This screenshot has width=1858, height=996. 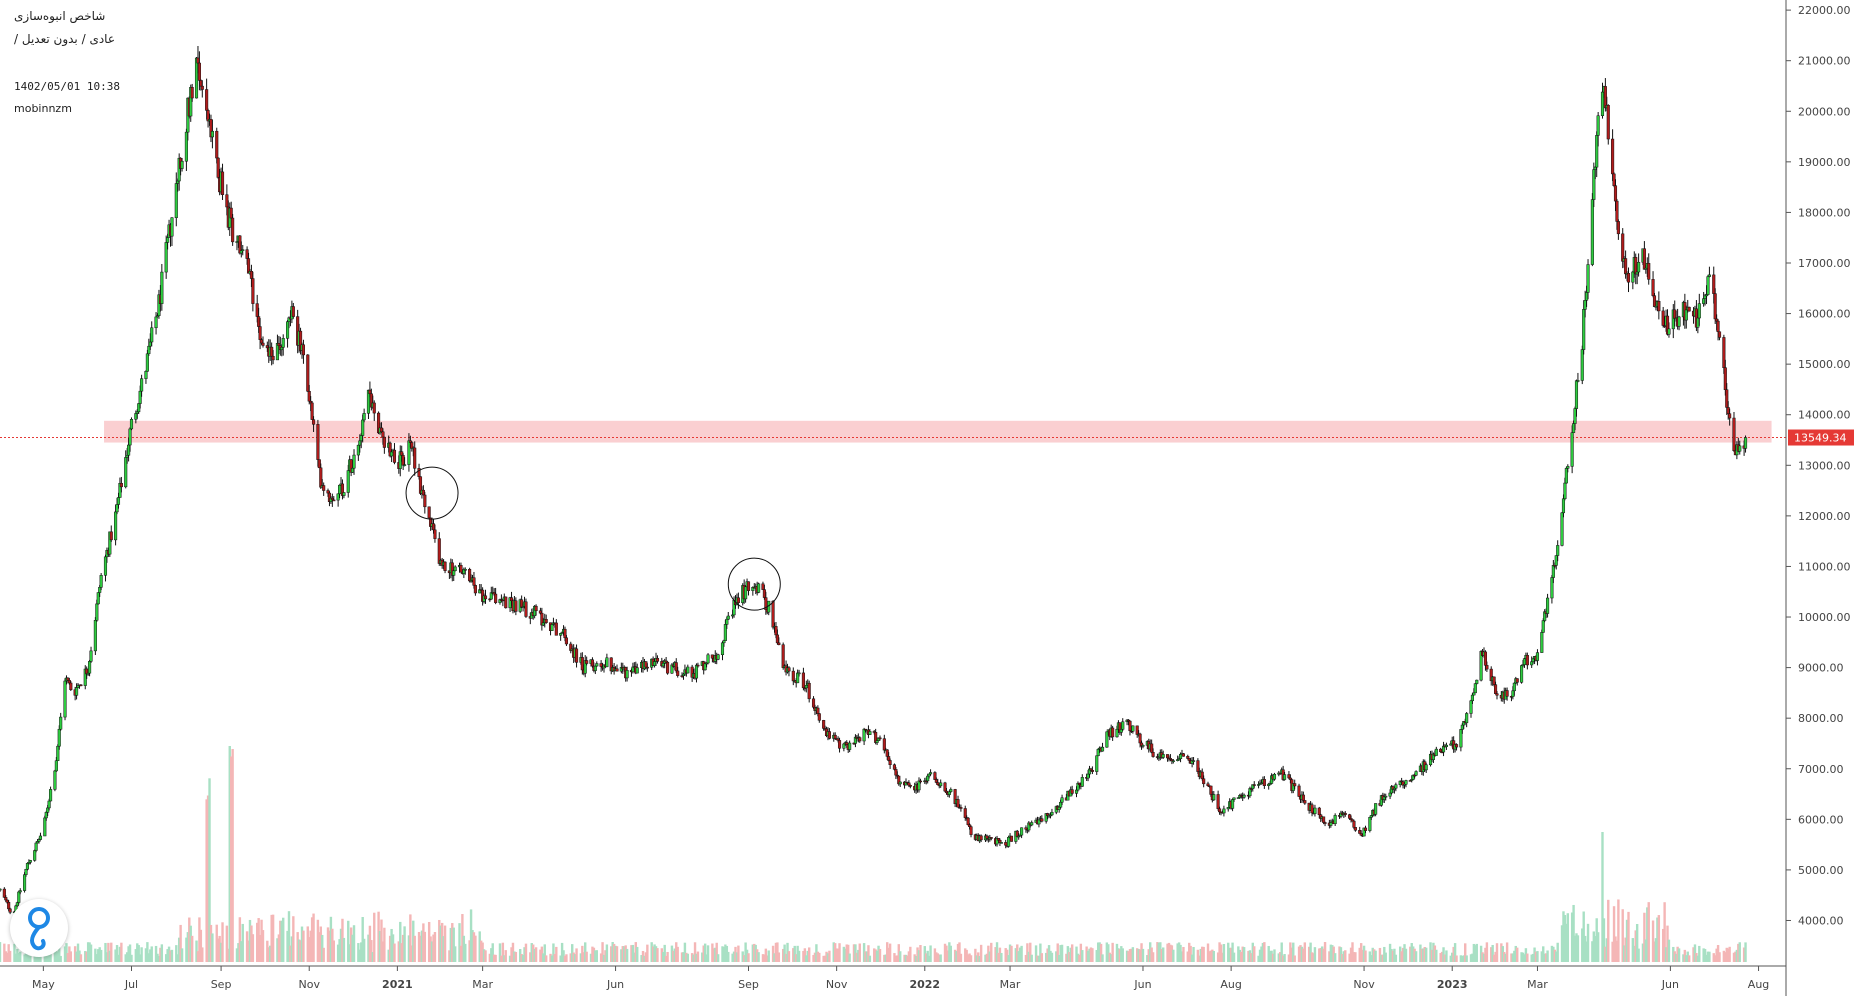 I want to click on y-tick-label: 22000.00, so click(x=1824, y=10).